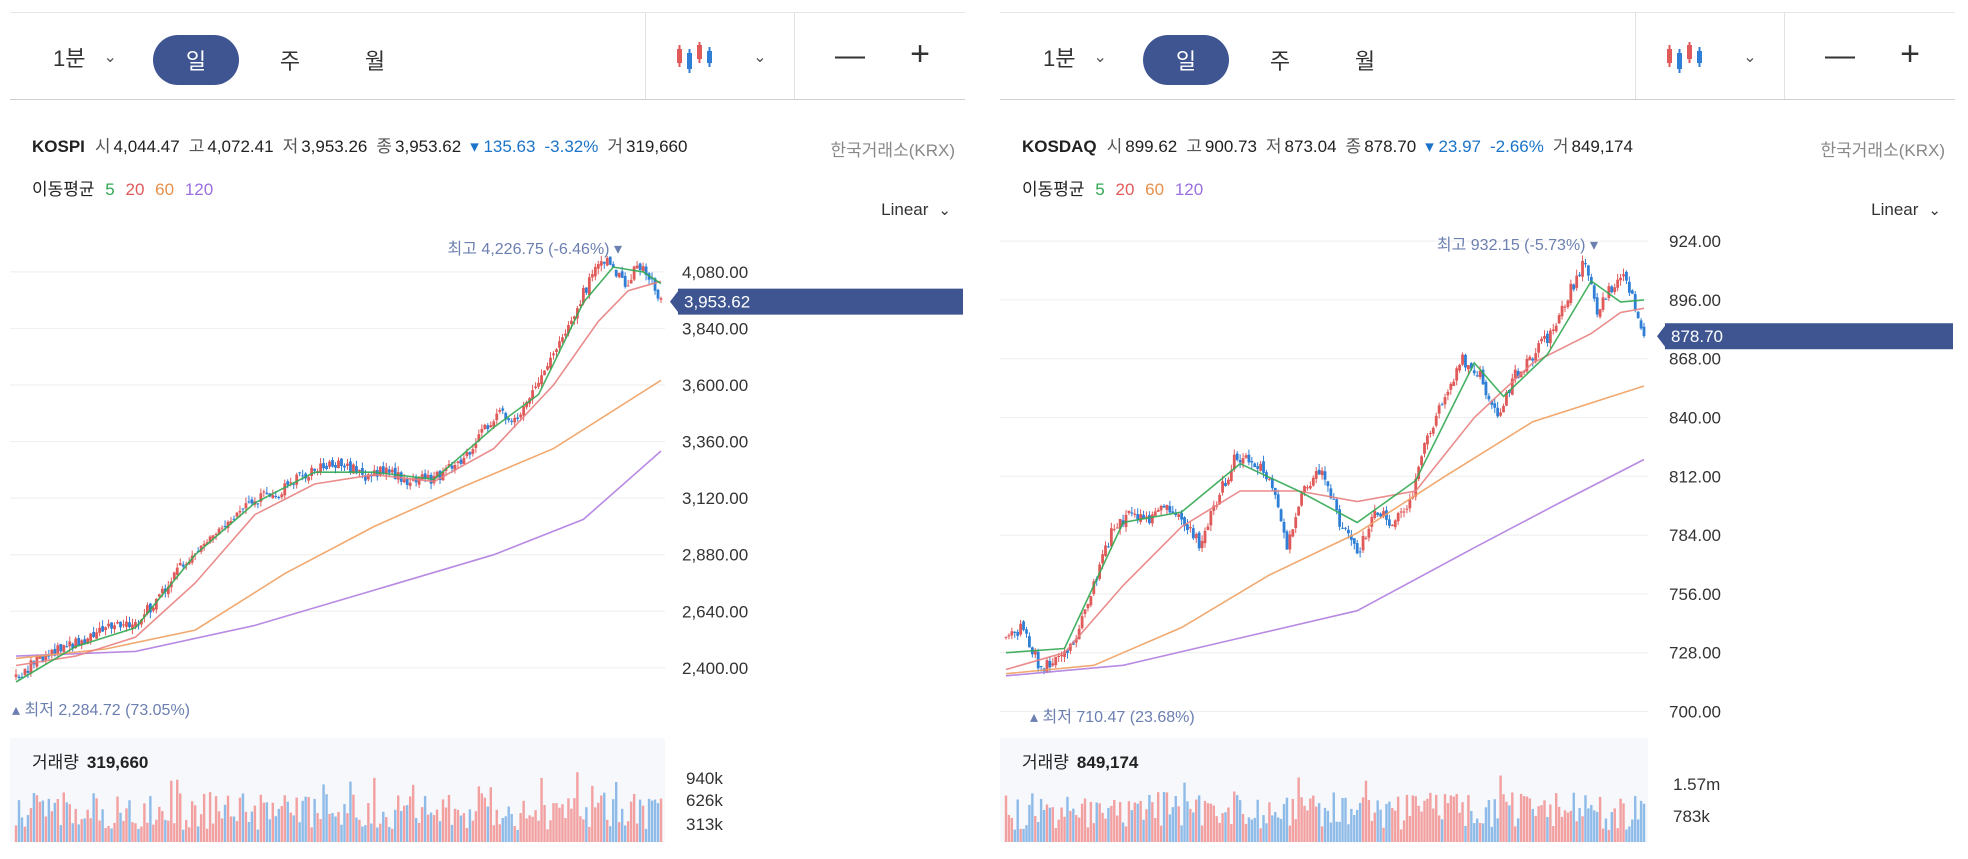  What do you see at coordinates (715, 442) in the screenshot?
I see `y-tick-label: 3,360.00` at bounding box center [715, 442].